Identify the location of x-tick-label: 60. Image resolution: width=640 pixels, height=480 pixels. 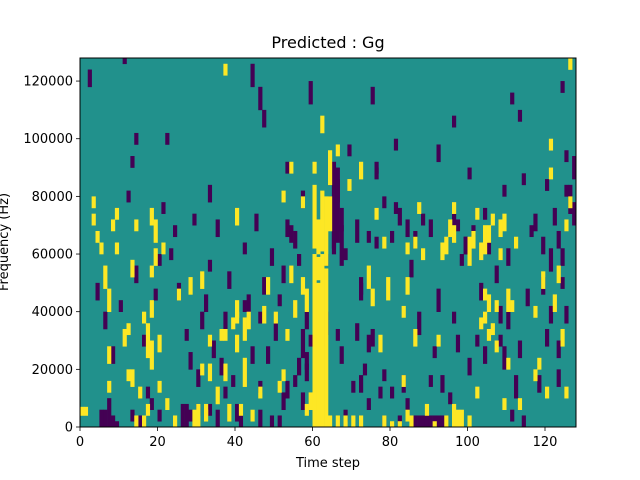
(312, 442).